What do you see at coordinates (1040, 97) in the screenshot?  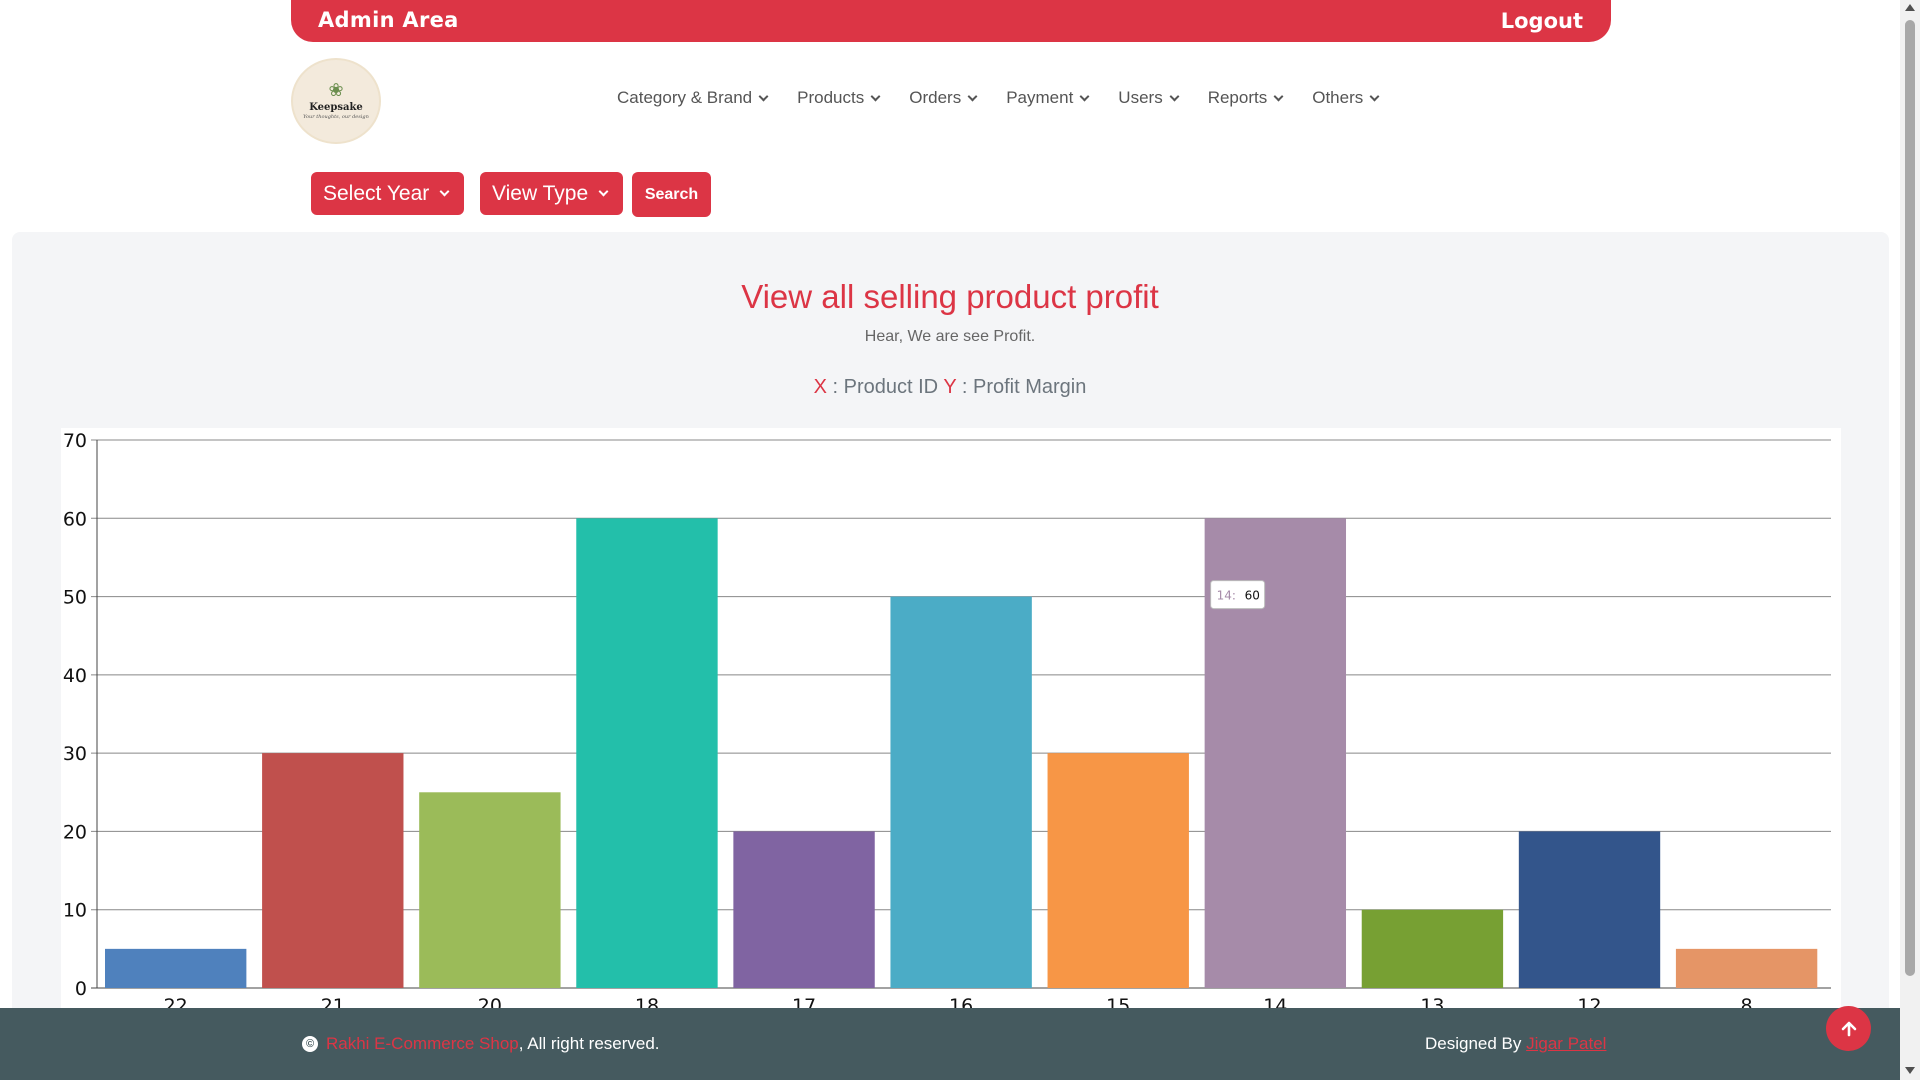 I see `nav-label: Payment` at bounding box center [1040, 97].